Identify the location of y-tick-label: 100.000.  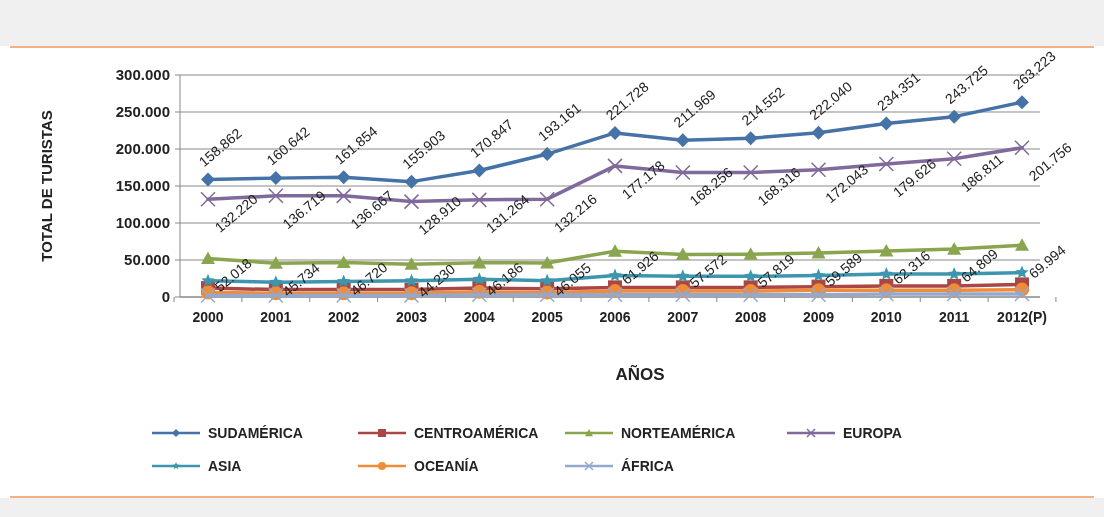
(142, 223).